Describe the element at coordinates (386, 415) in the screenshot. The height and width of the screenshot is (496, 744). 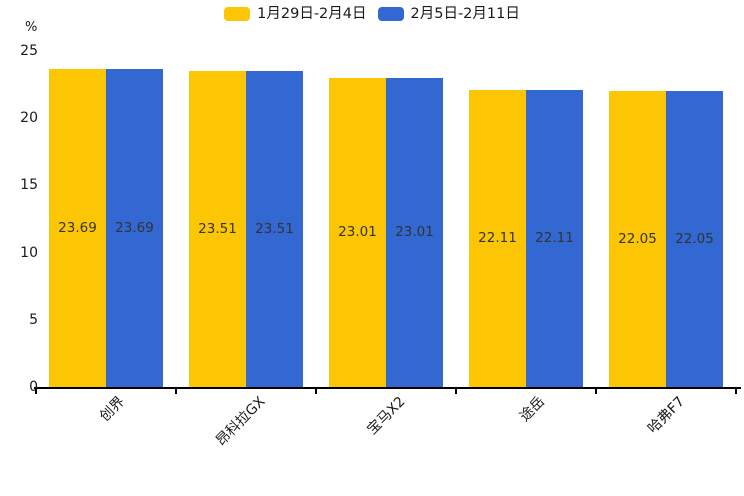
I see `x-category-label: 宝马X2` at that location.